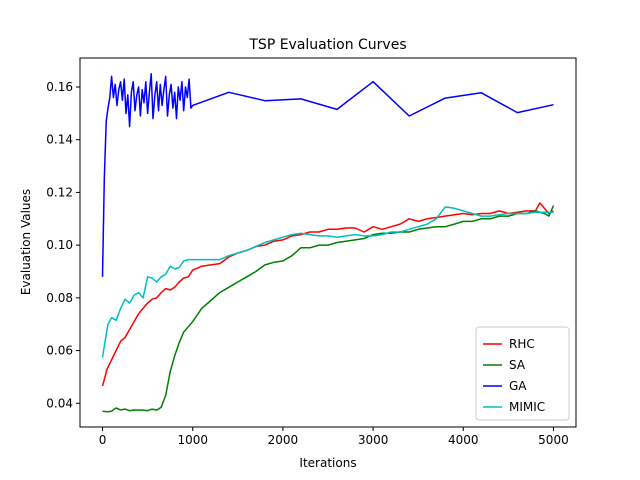 This screenshot has width=640, height=480. Describe the element at coordinates (59, 298) in the screenshot. I see `y-tick-label: 0.08` at that location.